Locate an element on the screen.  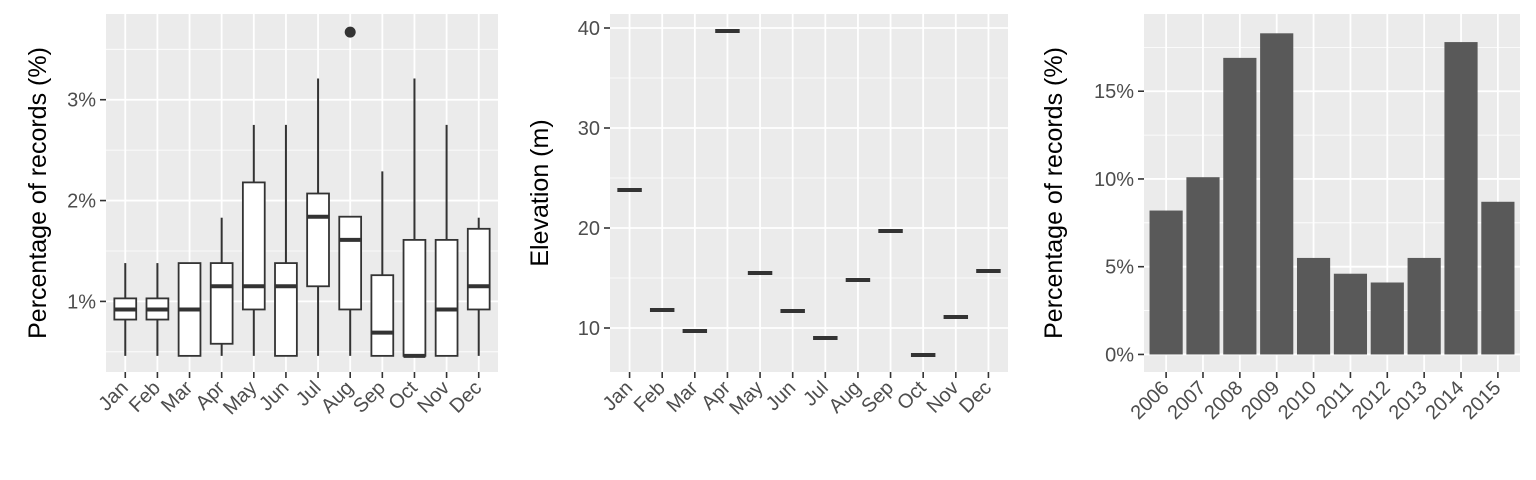
y-tick-label: 40 is located at coordinates (589, 29).